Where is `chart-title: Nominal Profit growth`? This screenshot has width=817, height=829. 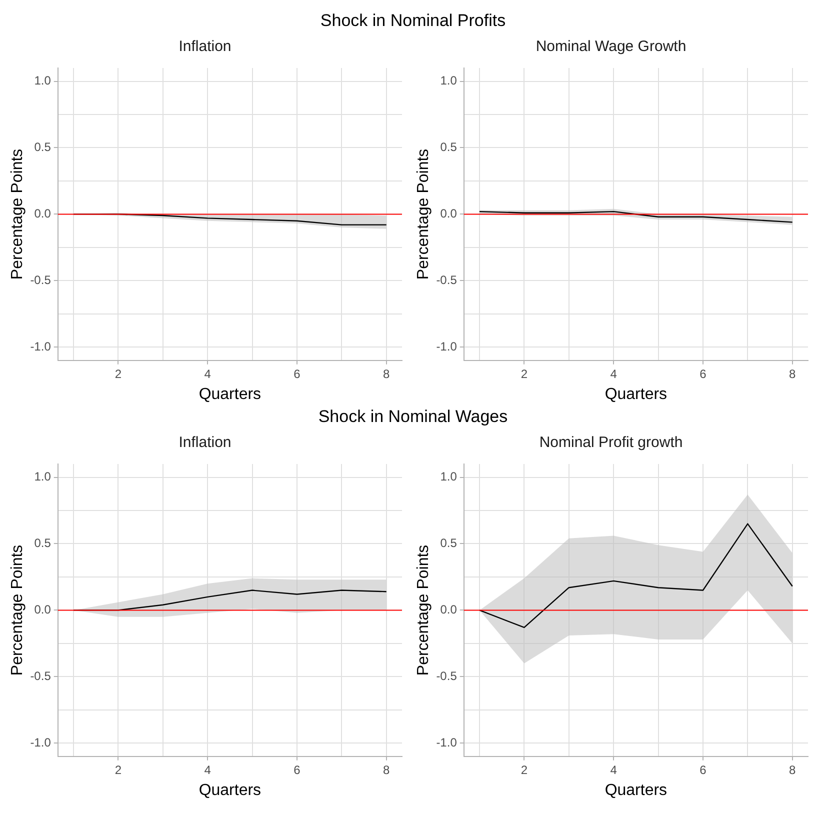
chart-title: Nominal Profit growth is located at coordinates (611, 443).